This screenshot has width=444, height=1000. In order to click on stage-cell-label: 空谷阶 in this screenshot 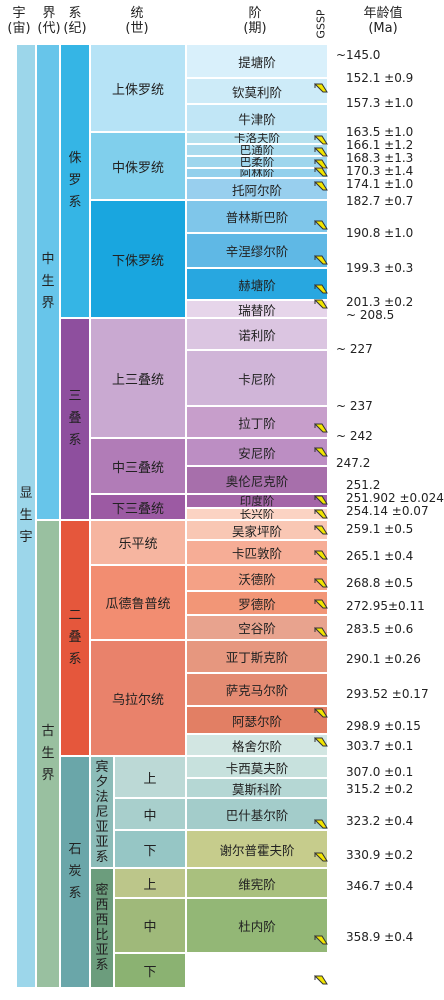, I will do `click(257, 628)`.